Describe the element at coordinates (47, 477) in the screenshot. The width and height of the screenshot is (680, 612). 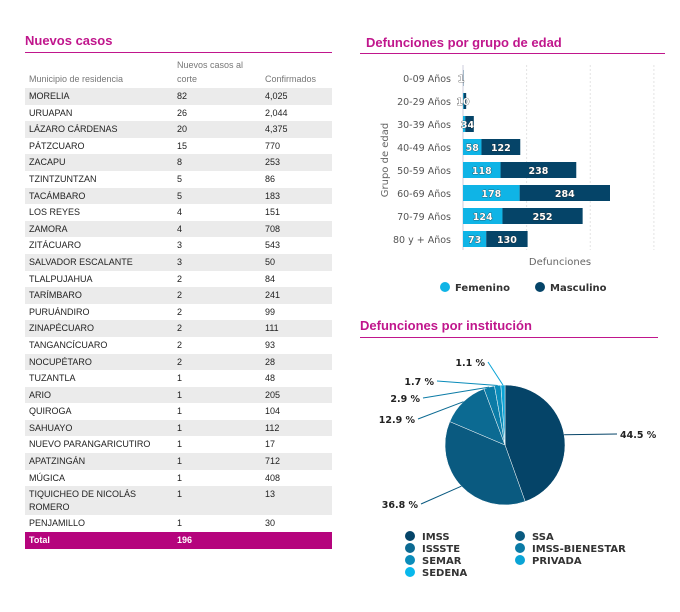
I see `cell-municipio: MÚGICA` at that location.